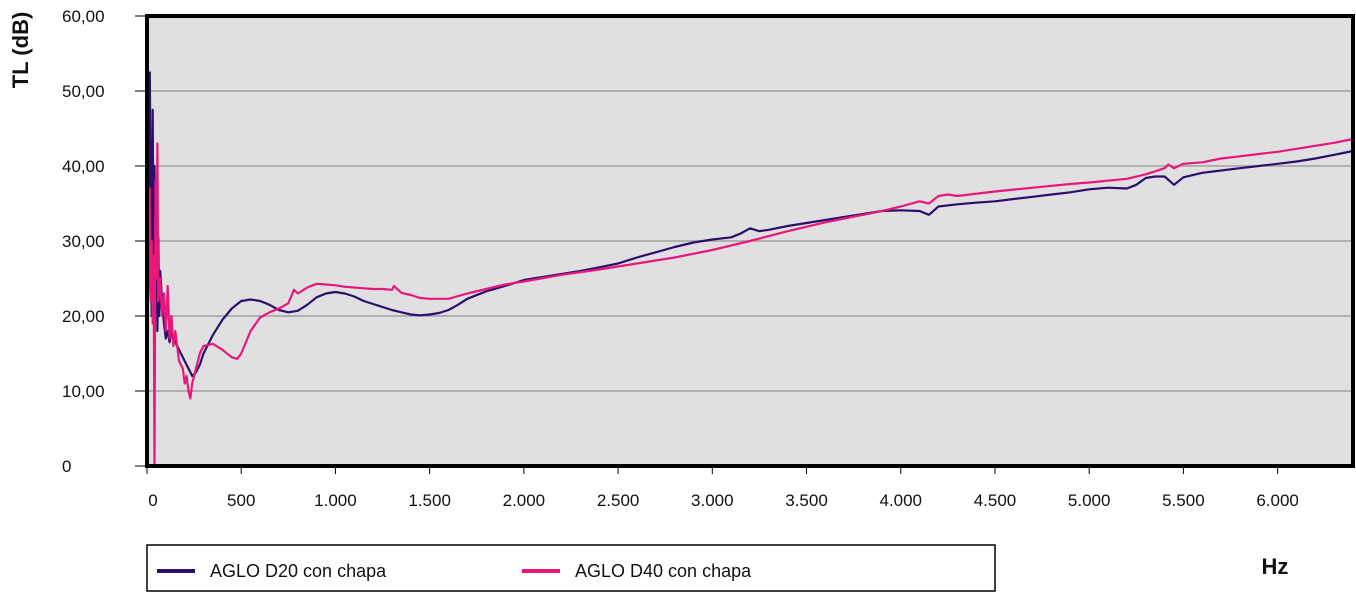  Describe the element at coordinates (83, 166) in the screenshot. I see `y-tick-label: 40,00` at that location.